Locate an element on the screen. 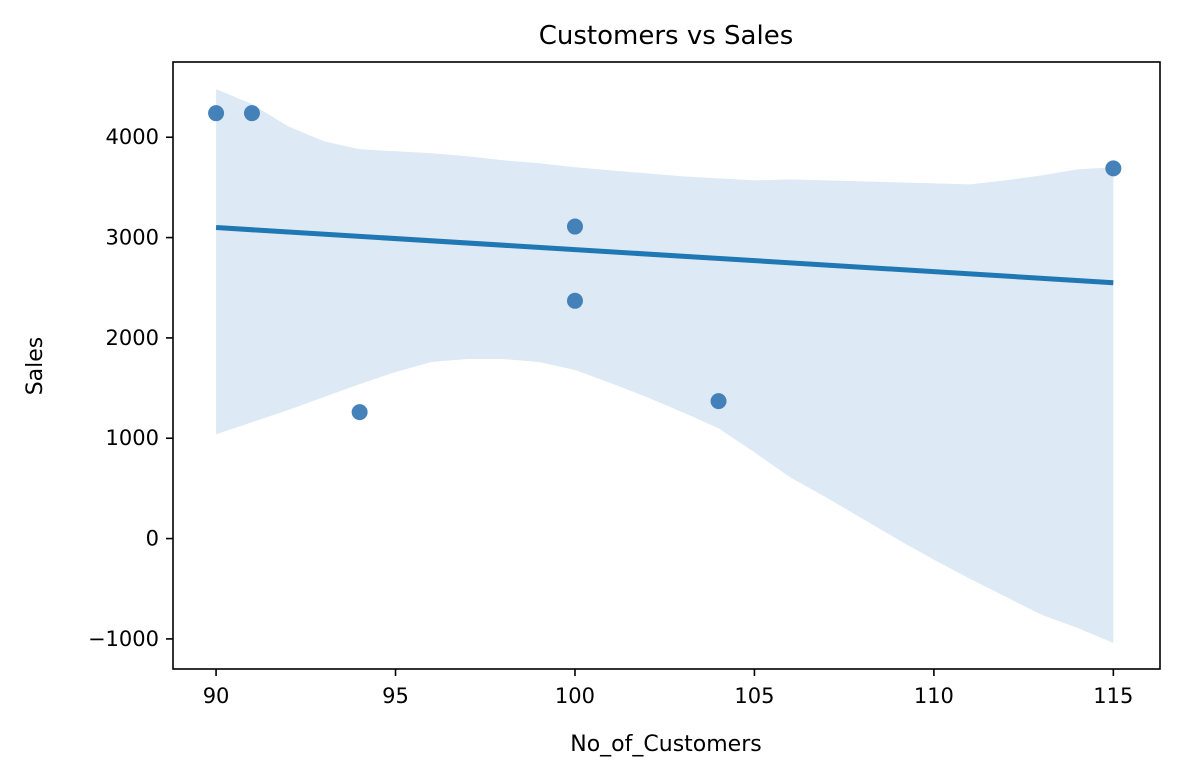 The height and width of the screenshot is (778, 1180). y-axis: −1000 0 1000 2000 3000 4000 is located at coordinates (130, 388).